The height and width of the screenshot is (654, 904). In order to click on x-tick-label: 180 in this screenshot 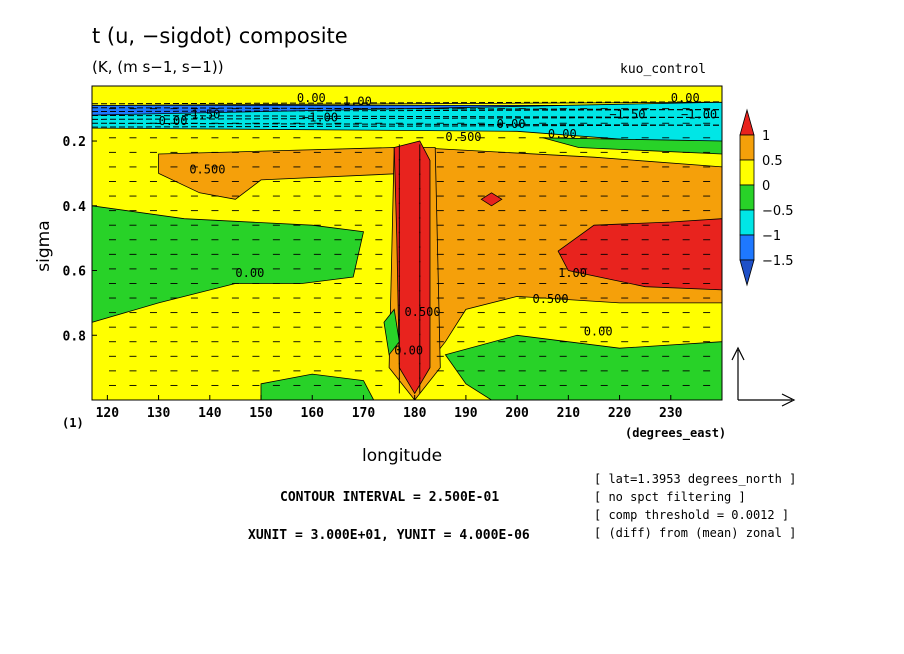, I will do `click(415, 413)`.